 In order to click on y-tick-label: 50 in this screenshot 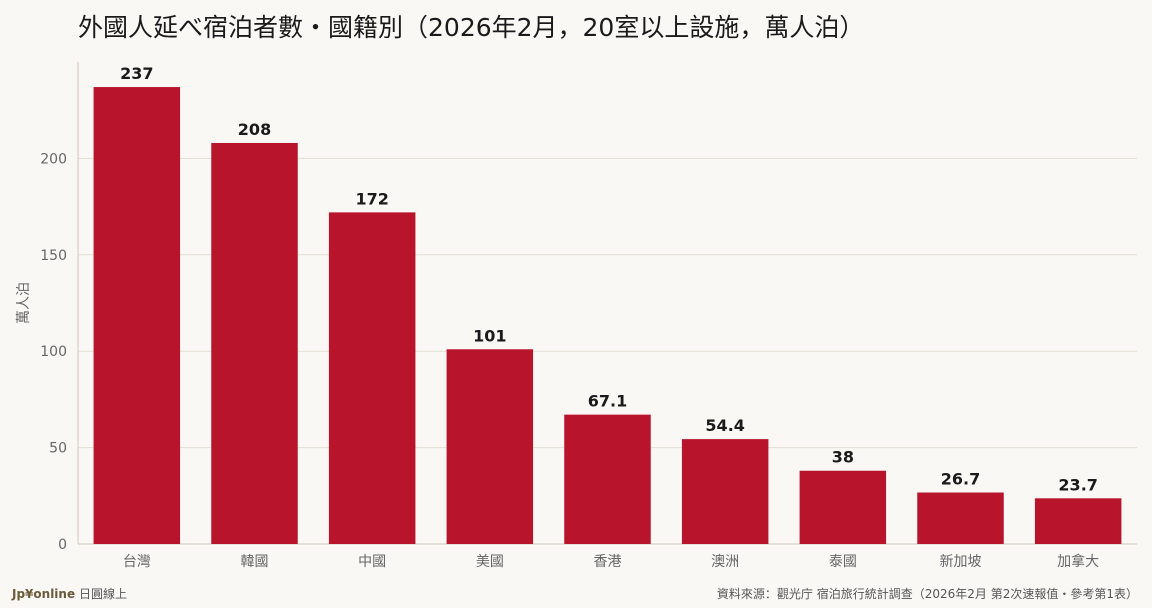, I will do `click(58, 449)`.